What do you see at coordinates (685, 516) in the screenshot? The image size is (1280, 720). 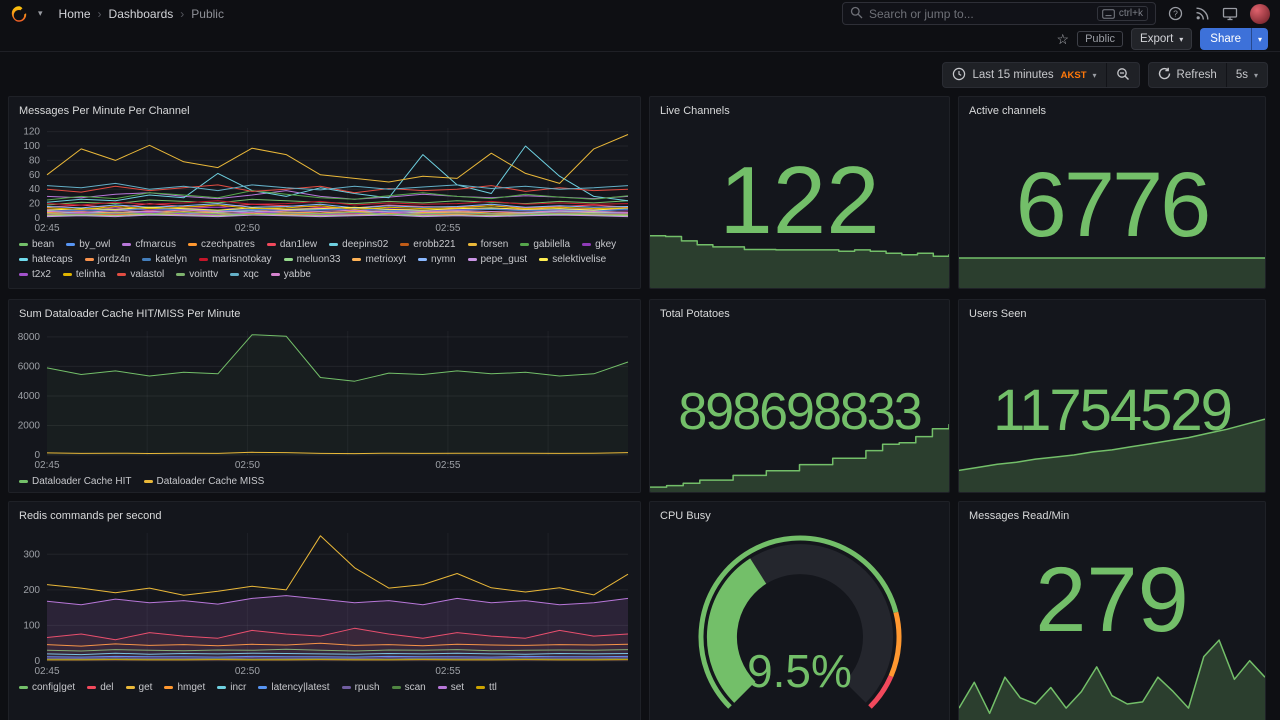 I see `panel-title: CPU Busy` at bounding box center [685, 516].